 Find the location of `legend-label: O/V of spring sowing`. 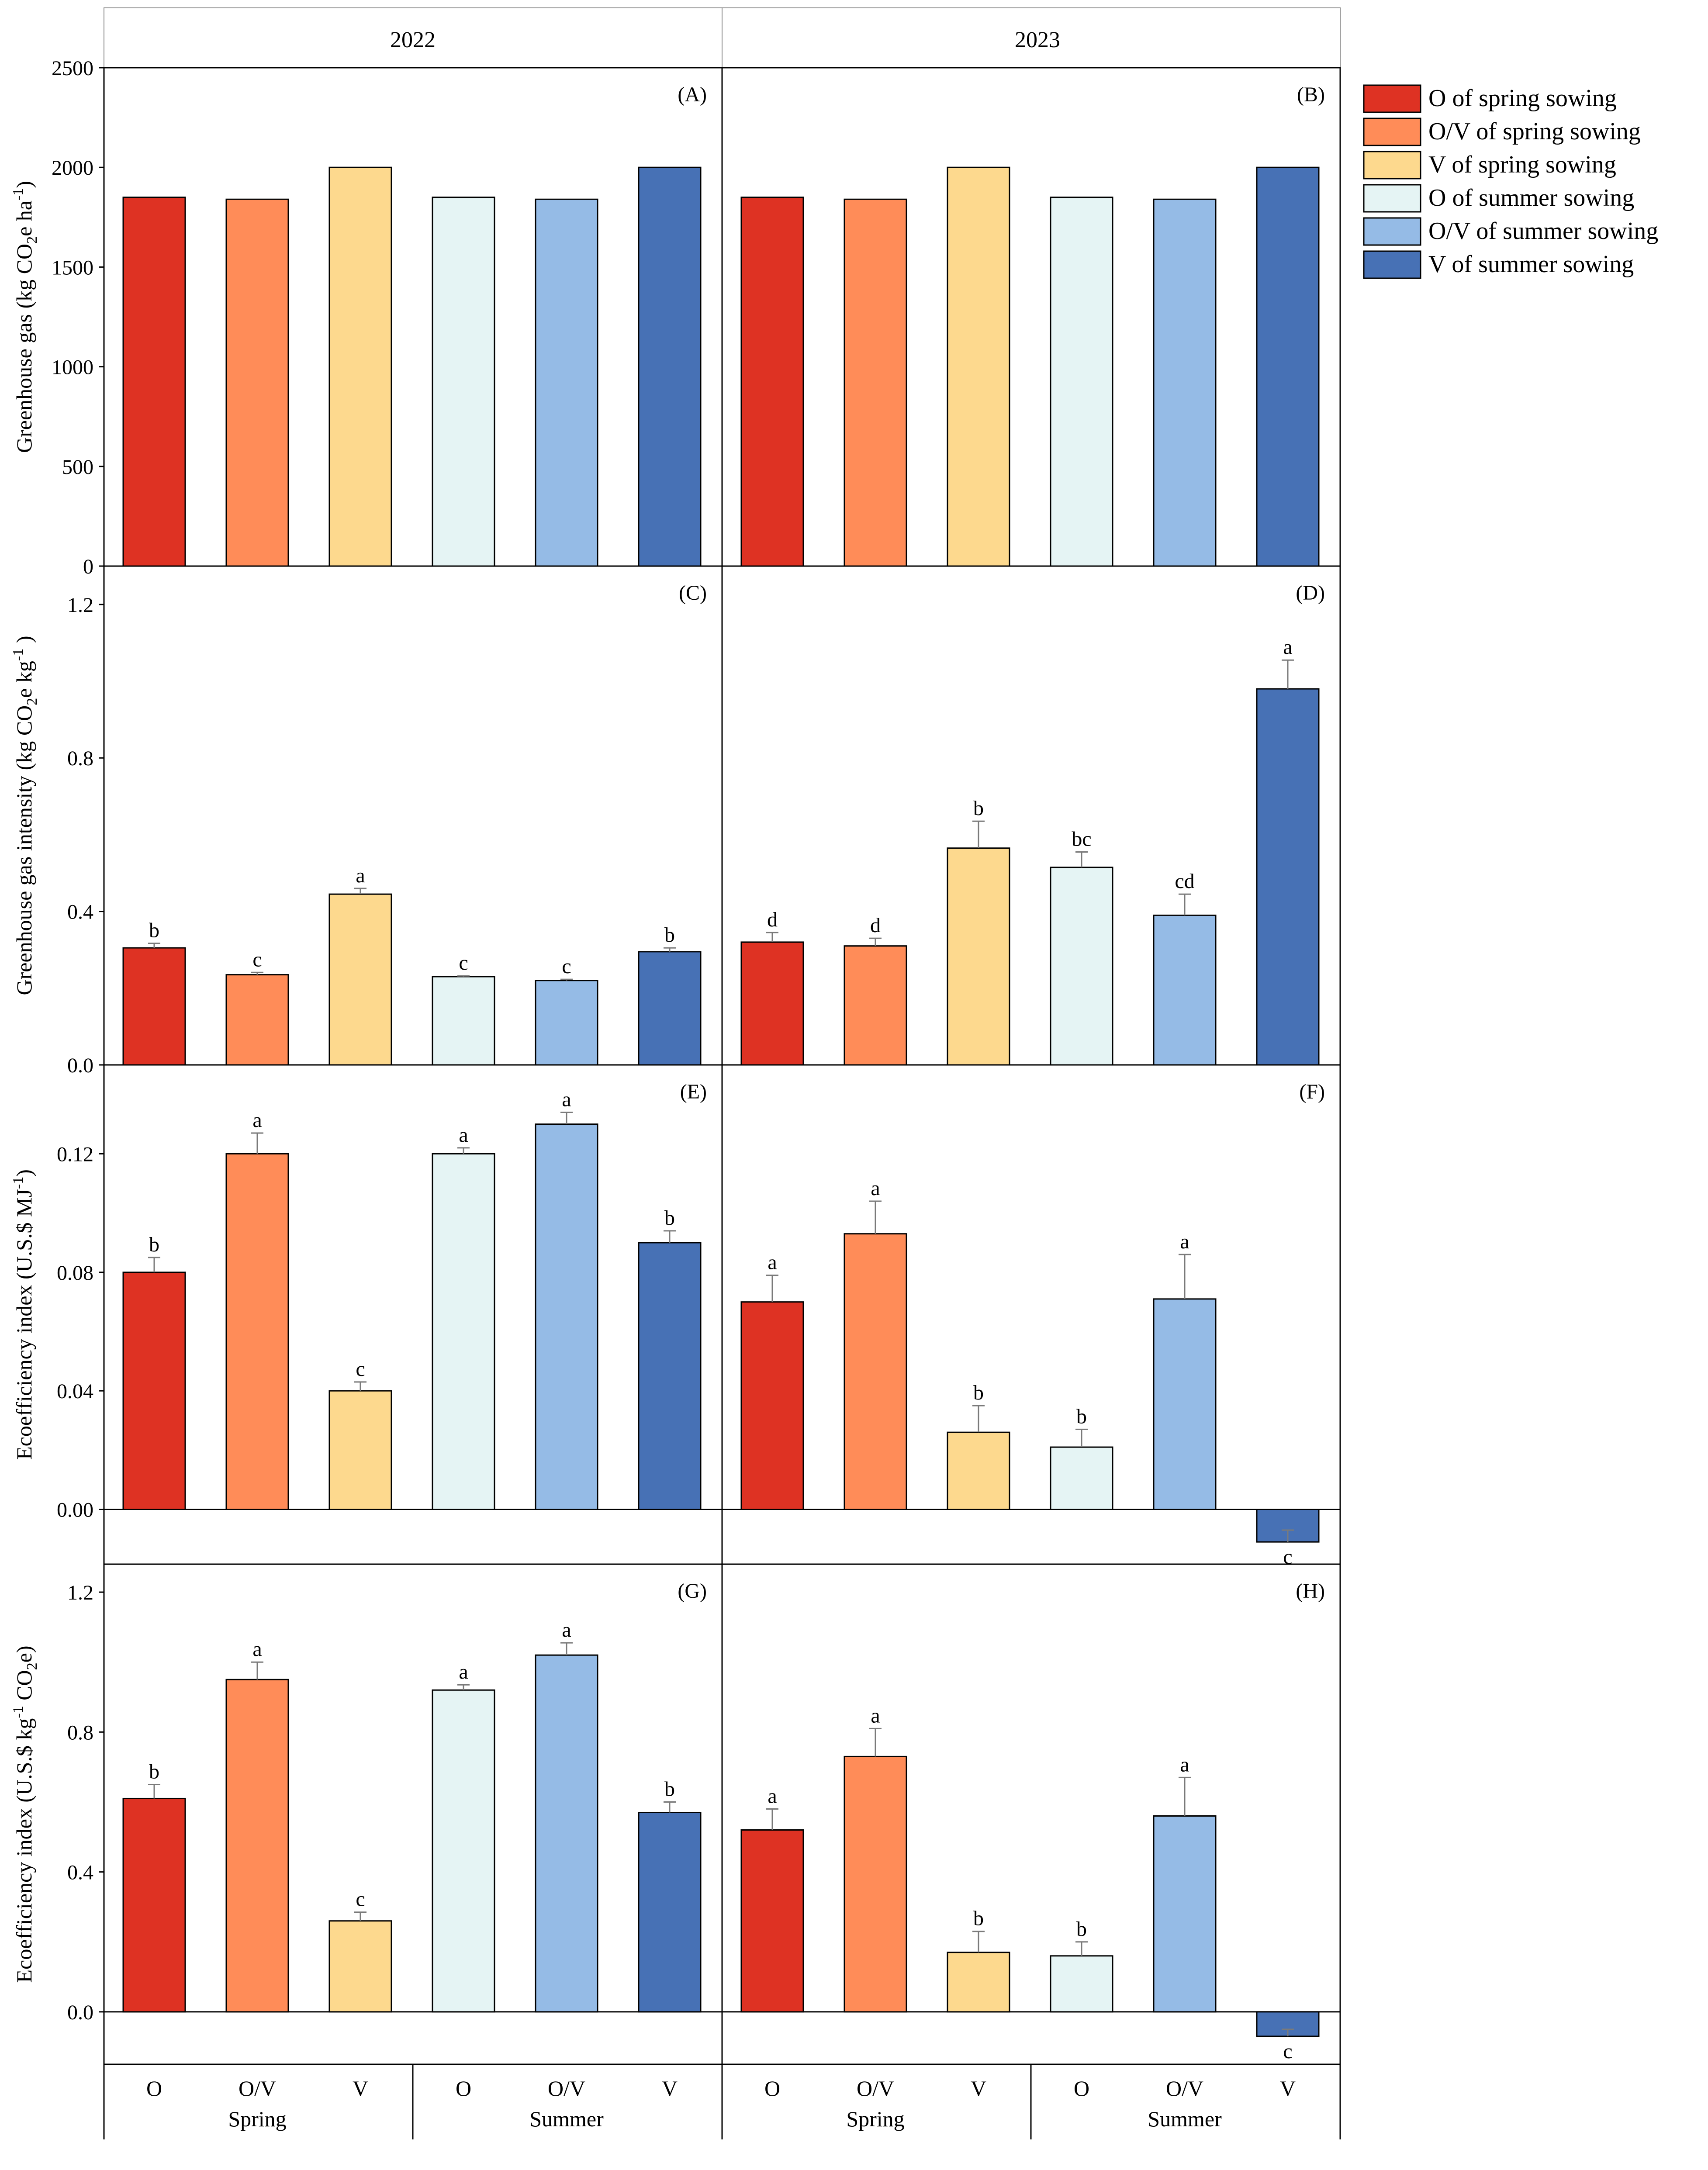

legend-label: O/V of spring sowing is located at coordinates (1534, 131).